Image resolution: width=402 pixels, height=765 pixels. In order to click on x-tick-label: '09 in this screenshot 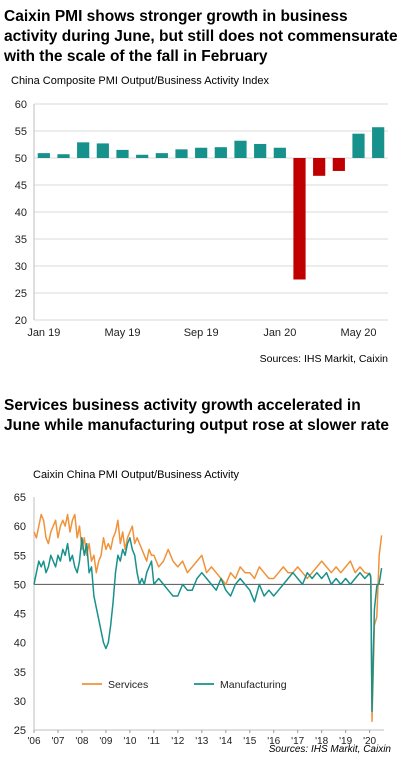, I will do `click(105, 741)`.